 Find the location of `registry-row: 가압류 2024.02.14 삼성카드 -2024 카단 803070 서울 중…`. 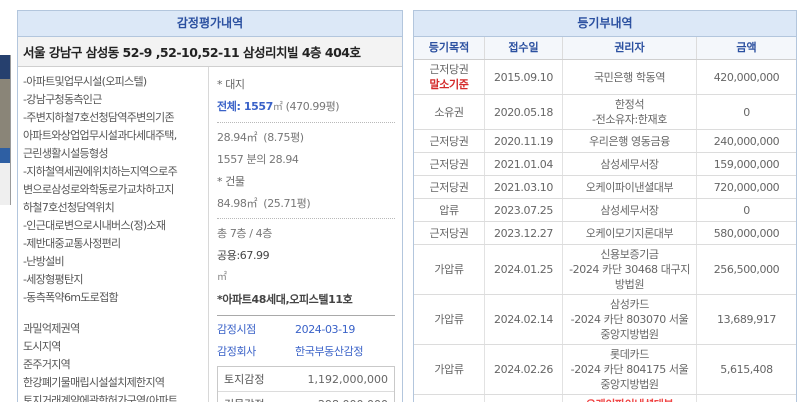

registry-row: 가압류 2024.02.14 삼성카드 -2024 카단 803070 서울 중… is located at coordinates (605, 320).